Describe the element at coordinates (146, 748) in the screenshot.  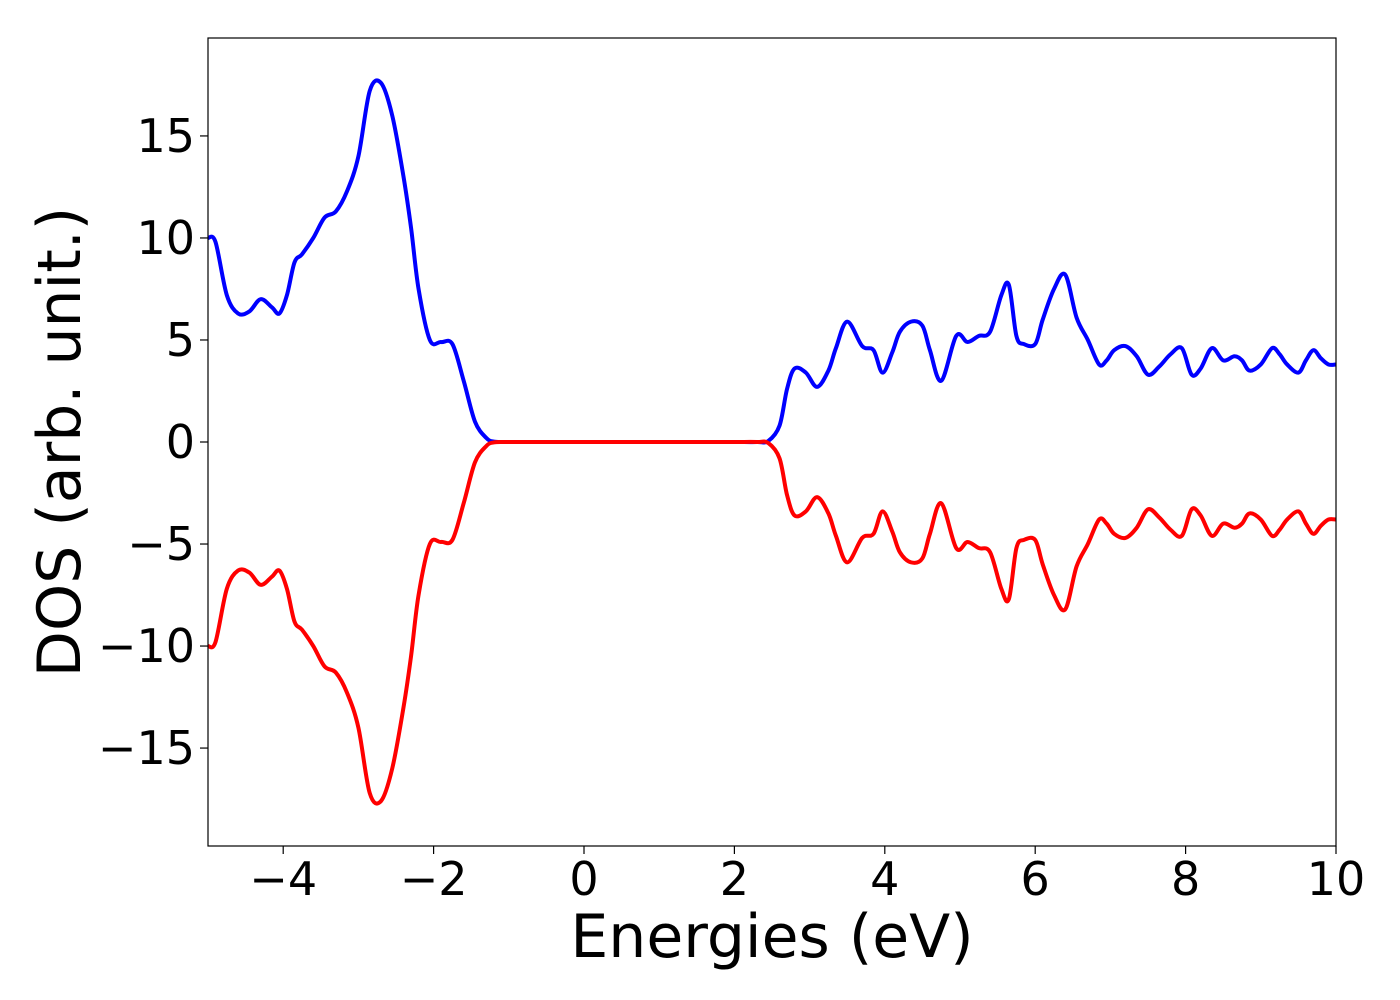
I see `y-tick-label: −15` at that location.